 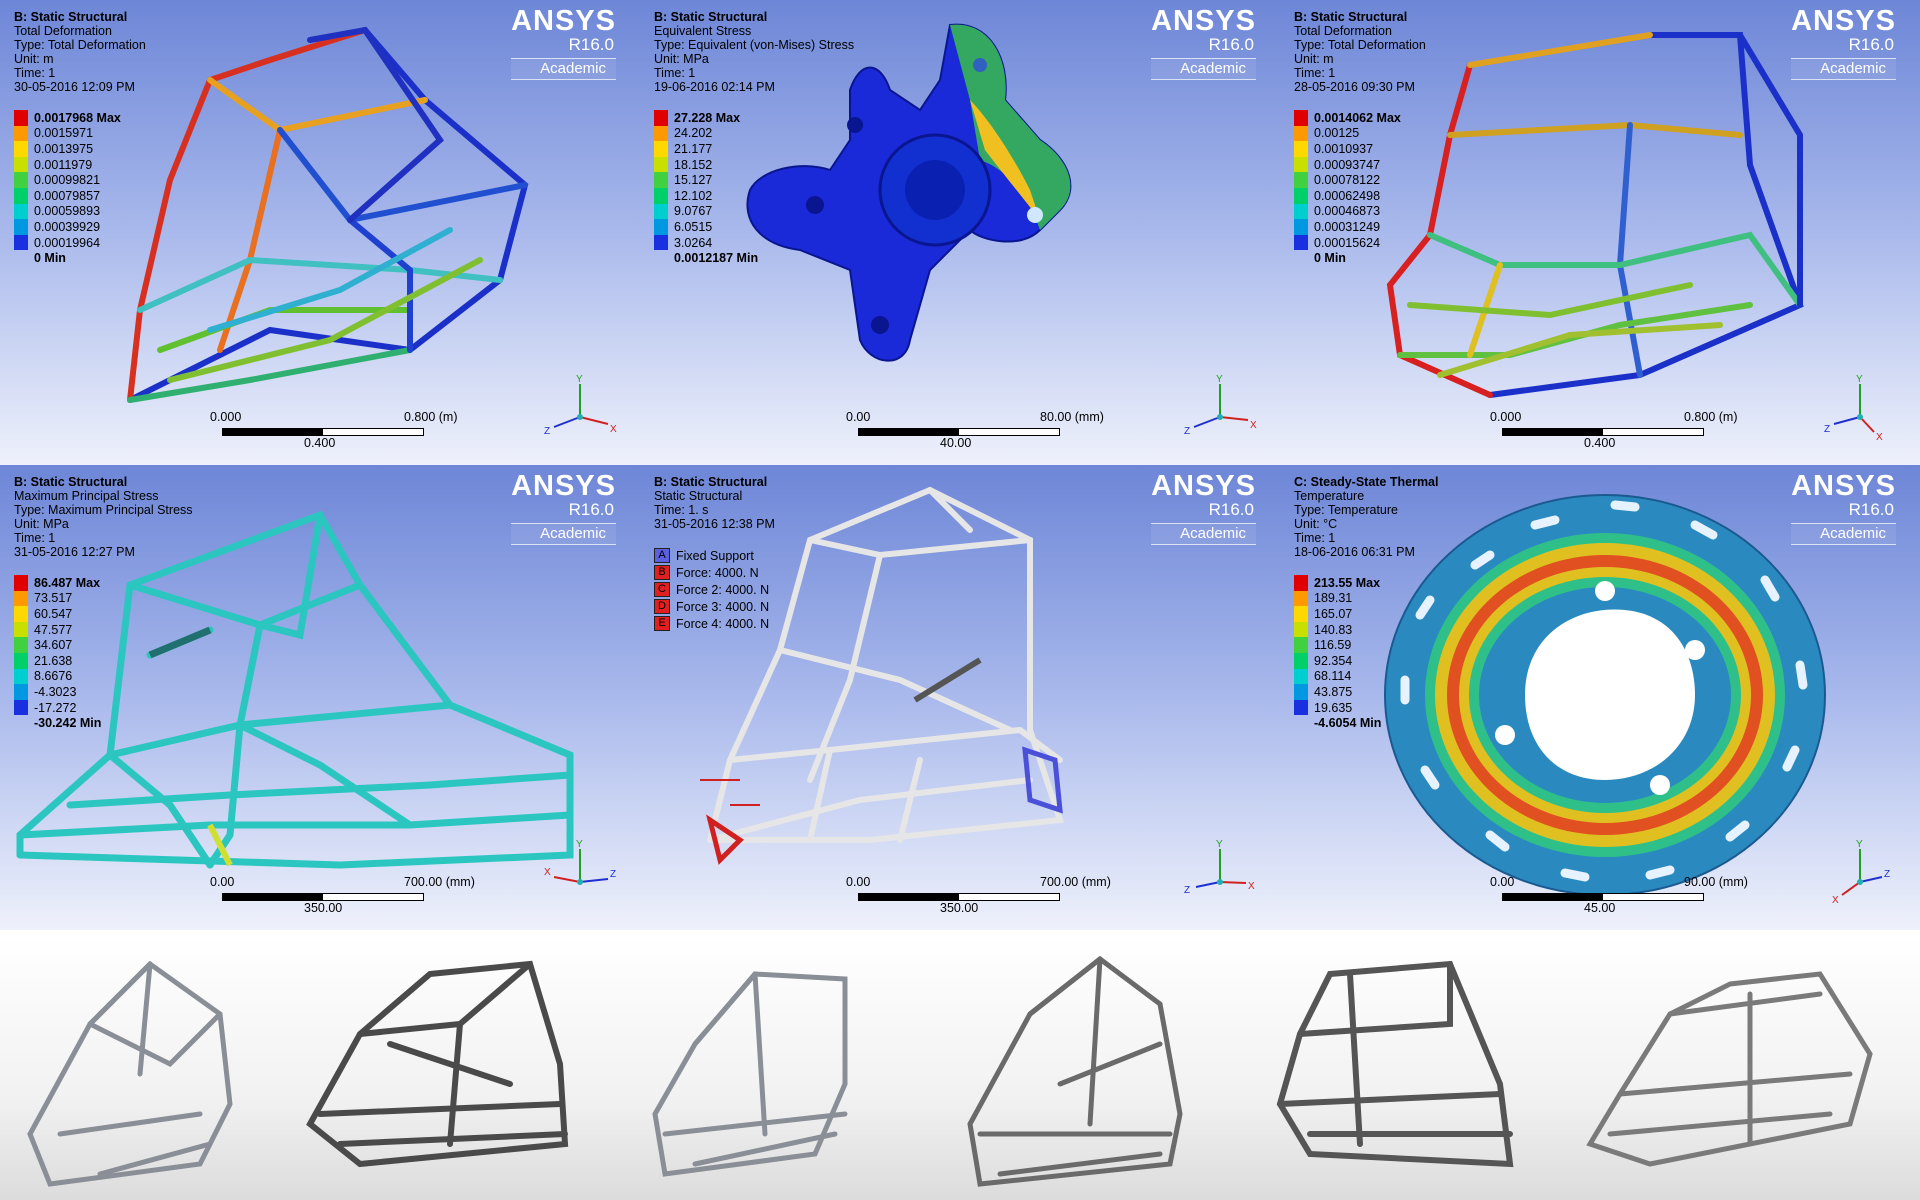 What do you see at coordinates (580, 862) in the screenshot?
I see `axis-triad-icon: Y X Z` at bounding box center [580, 862].